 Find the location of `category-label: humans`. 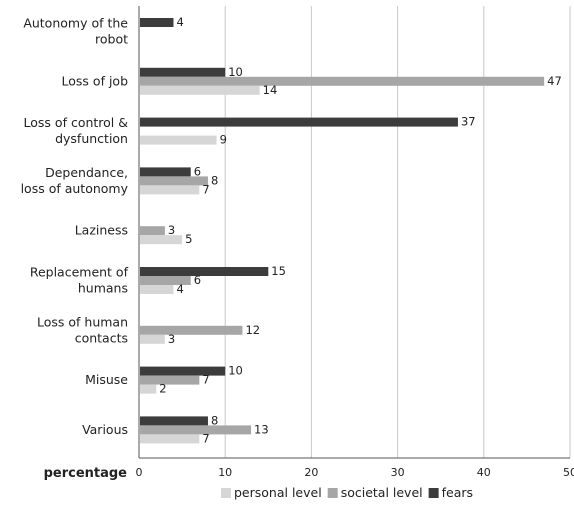

category-label: humans is located at coordinates (103, 288).